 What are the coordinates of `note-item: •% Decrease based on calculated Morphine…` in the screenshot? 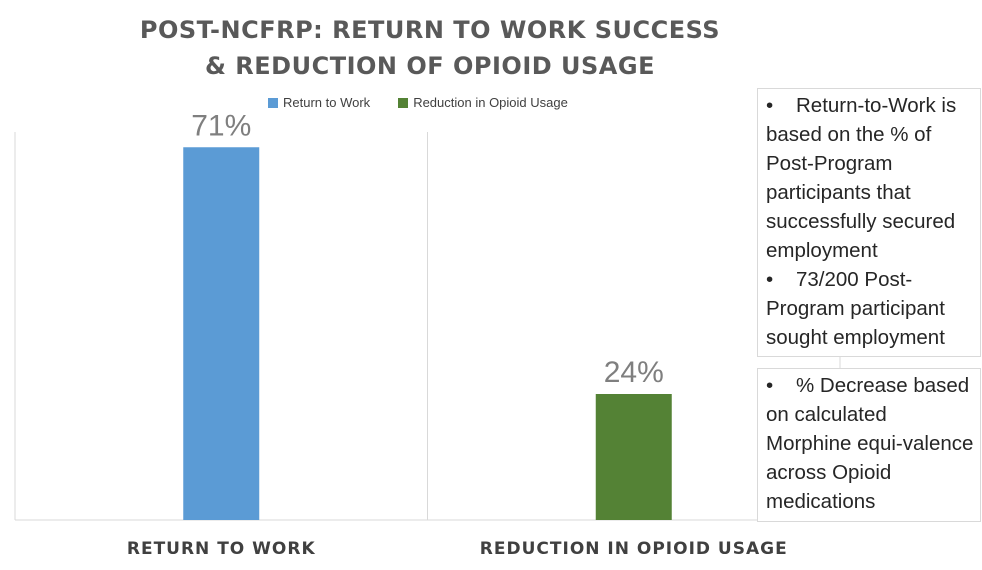 It's located at (870, 443).